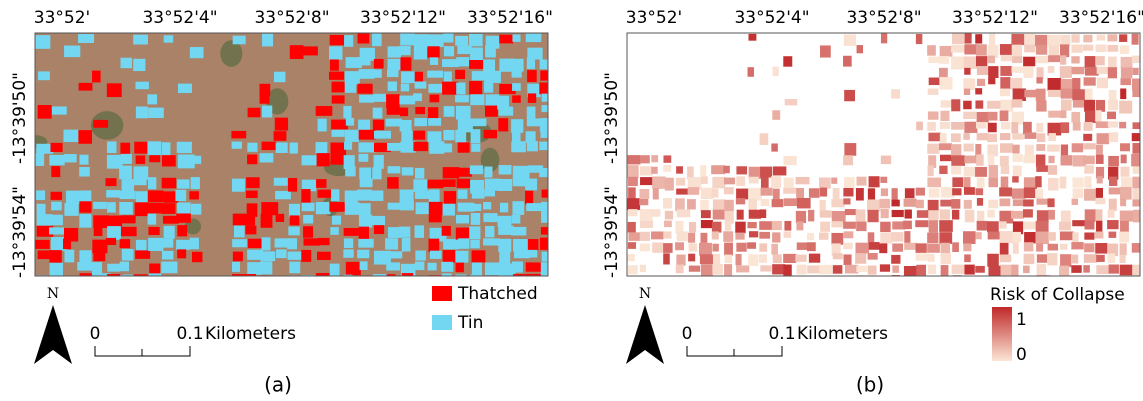 This screenshot has width=1143, height=401. What do you see at coordinates (470, 323) in the screenshot?
I see `legend-label: Tin` at bounding box center [470, 323].